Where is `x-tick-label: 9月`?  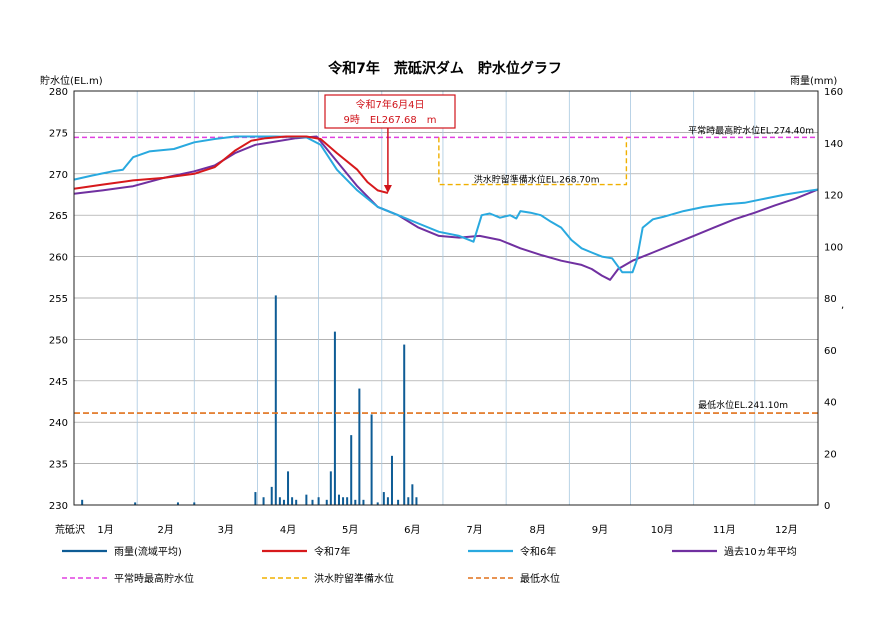
x-tick-label: 9月 is located at coordinates (600, 530).